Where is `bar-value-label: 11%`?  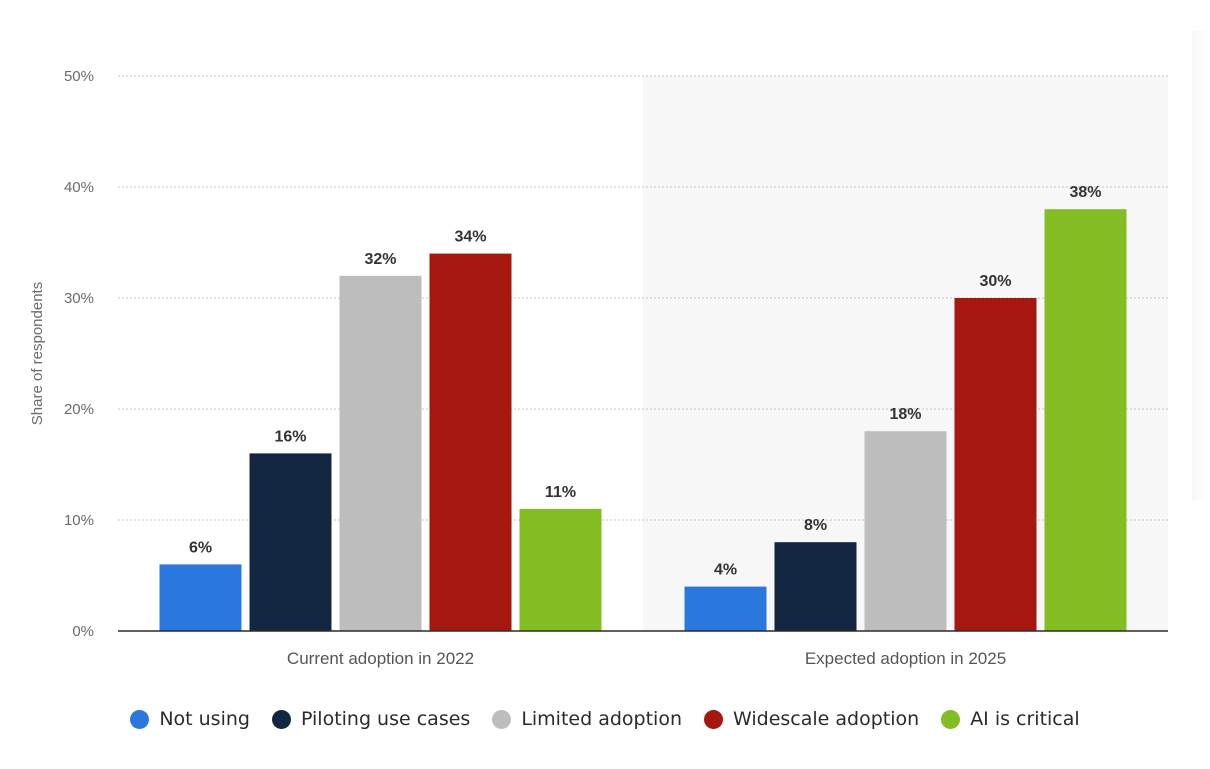 bar-value-label: 11% is located at coordinates (560, 492).